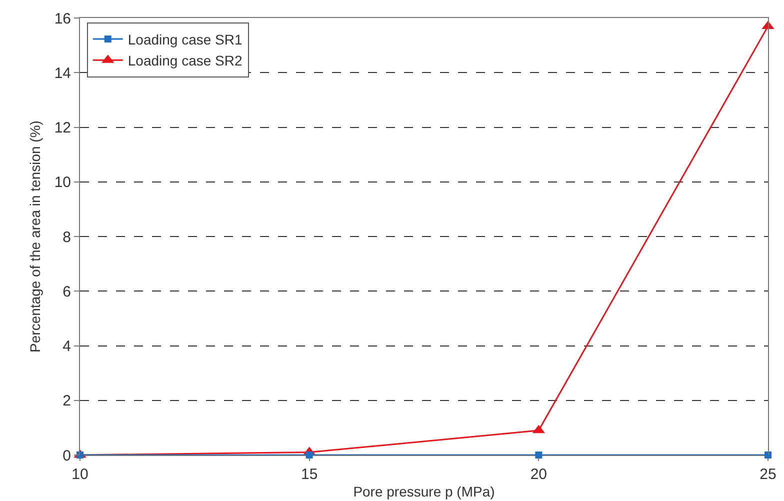 The image size is (784, 501). Describe the element at coordinates (185, 60) in the screenshot. I see `legend-label: Loading case SR2` at that location.